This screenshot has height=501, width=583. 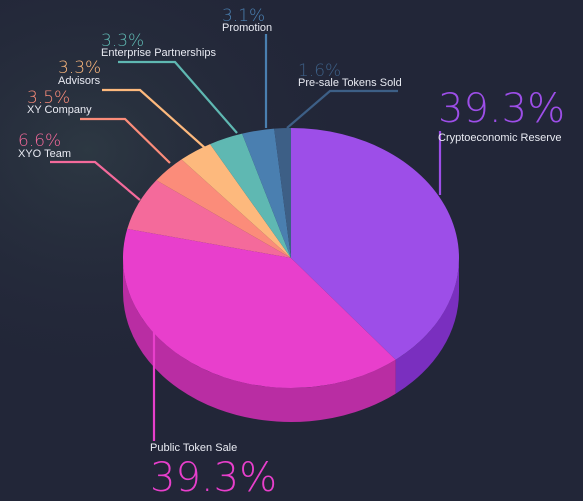 I want to click on pie-slice-advisors, so click(x=236, y=201).